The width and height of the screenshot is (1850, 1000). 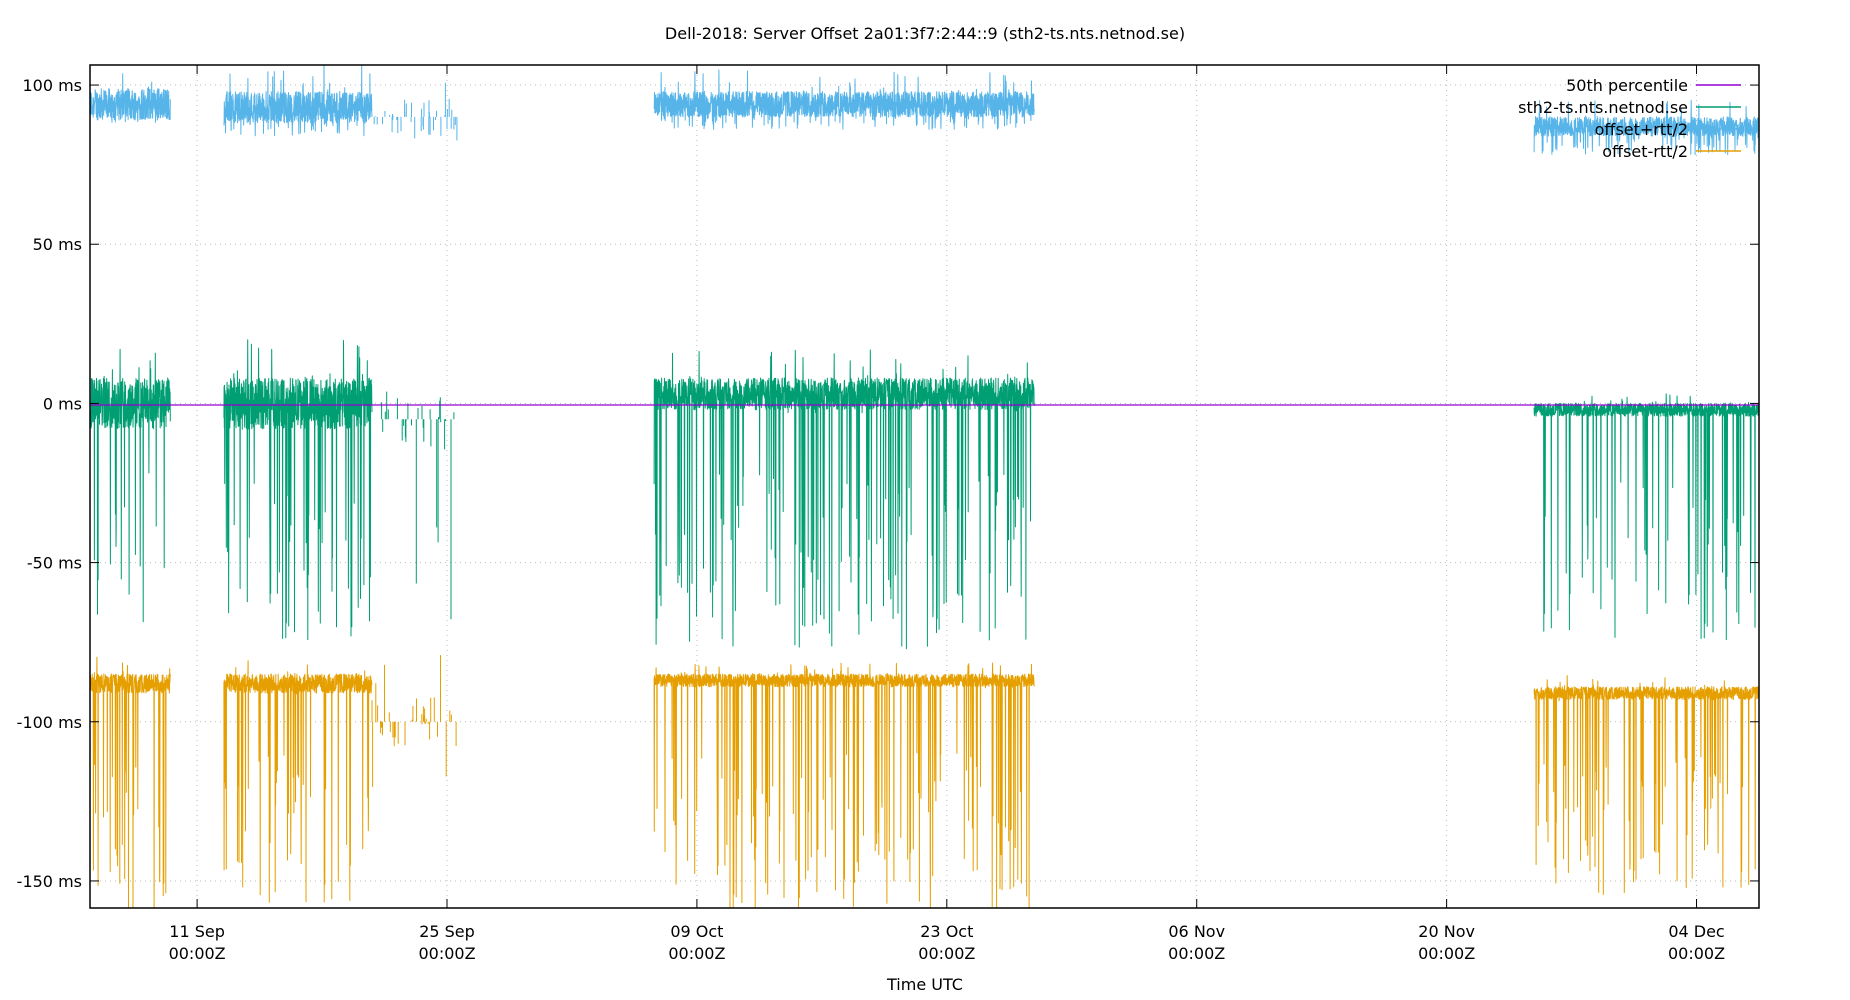 I want to click on y-tick-label: -150 ms, so click(x=49, y=881).